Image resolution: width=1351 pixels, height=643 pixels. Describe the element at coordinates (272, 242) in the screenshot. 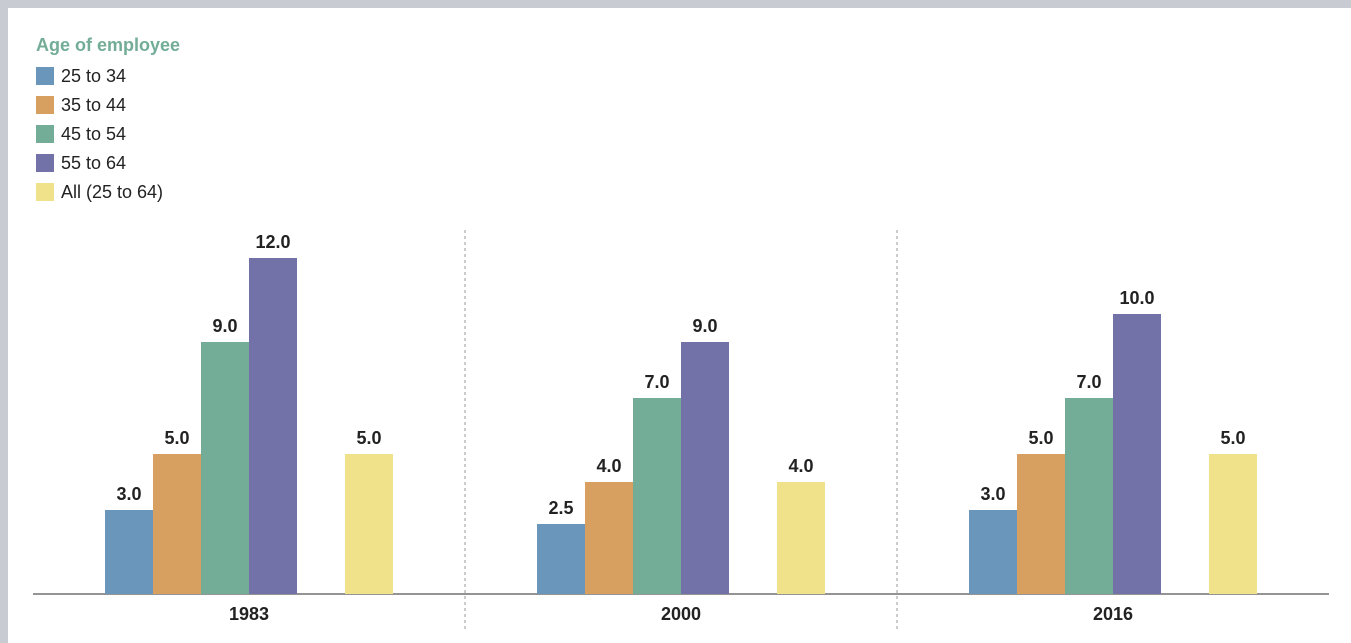

I see `value-label: 12.0` at that location.